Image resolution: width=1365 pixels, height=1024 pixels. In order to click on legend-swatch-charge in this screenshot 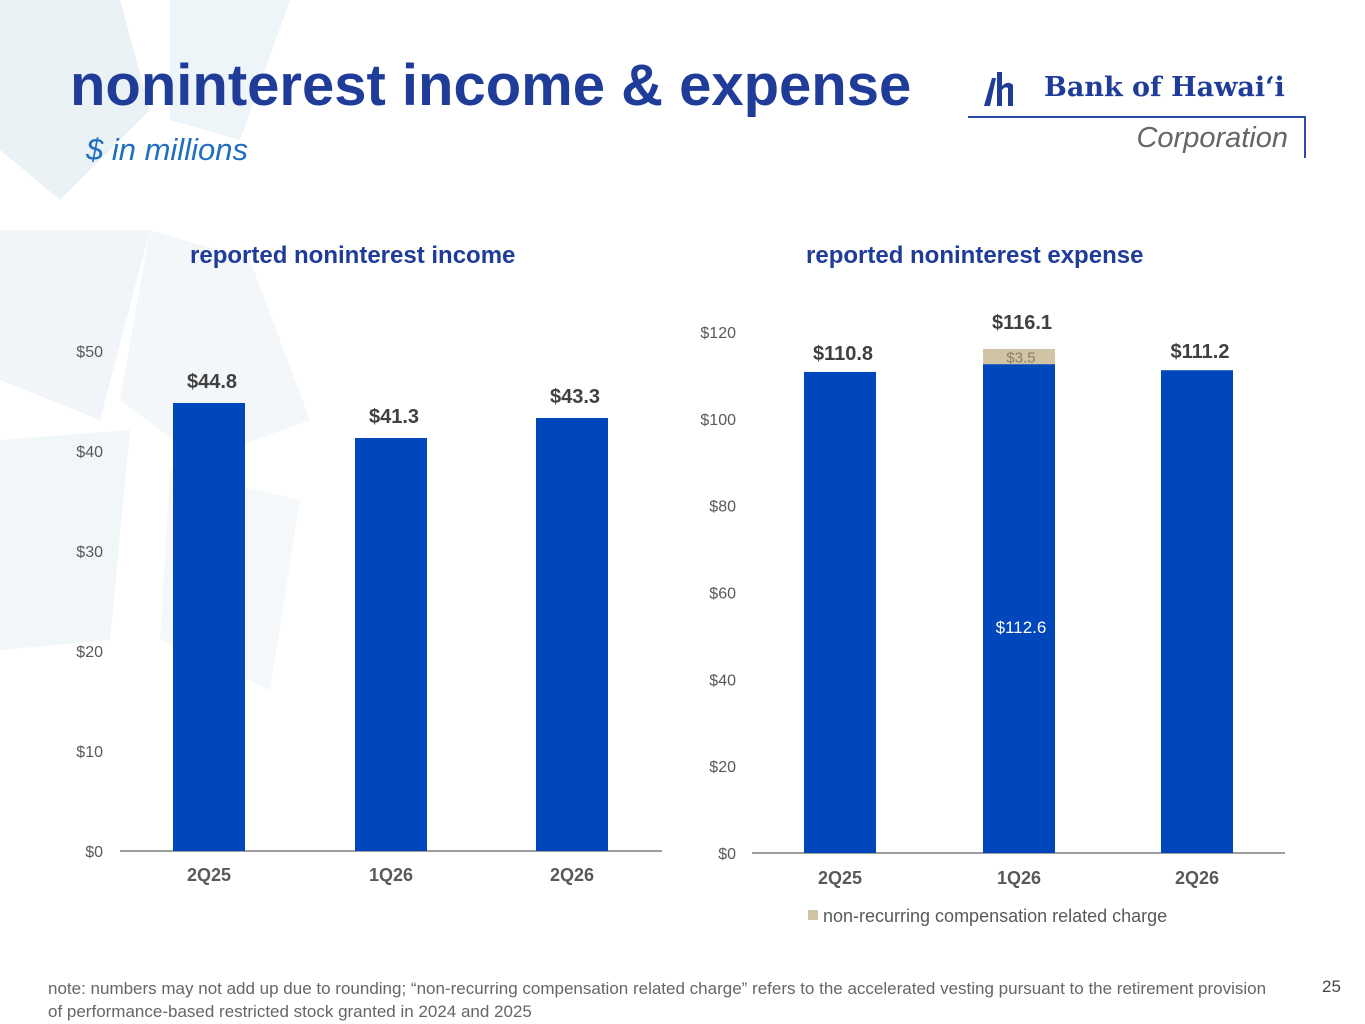, I will do `click(813, 915)`.